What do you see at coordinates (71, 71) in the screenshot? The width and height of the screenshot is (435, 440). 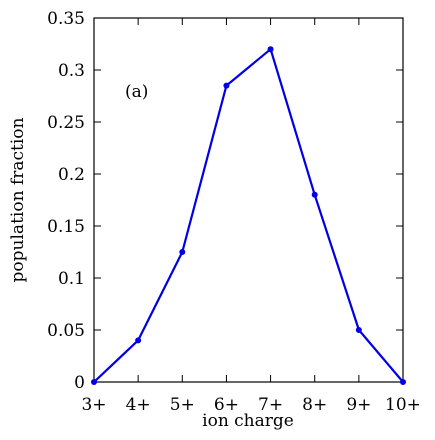 I see `y-tick-label: 0.3` at bounding box center [71, 71].